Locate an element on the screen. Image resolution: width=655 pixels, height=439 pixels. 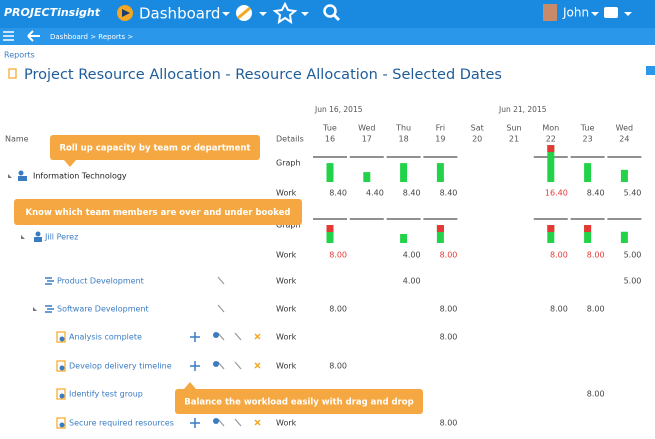
row-name: Identify test group is located at coordinates (106, 394).